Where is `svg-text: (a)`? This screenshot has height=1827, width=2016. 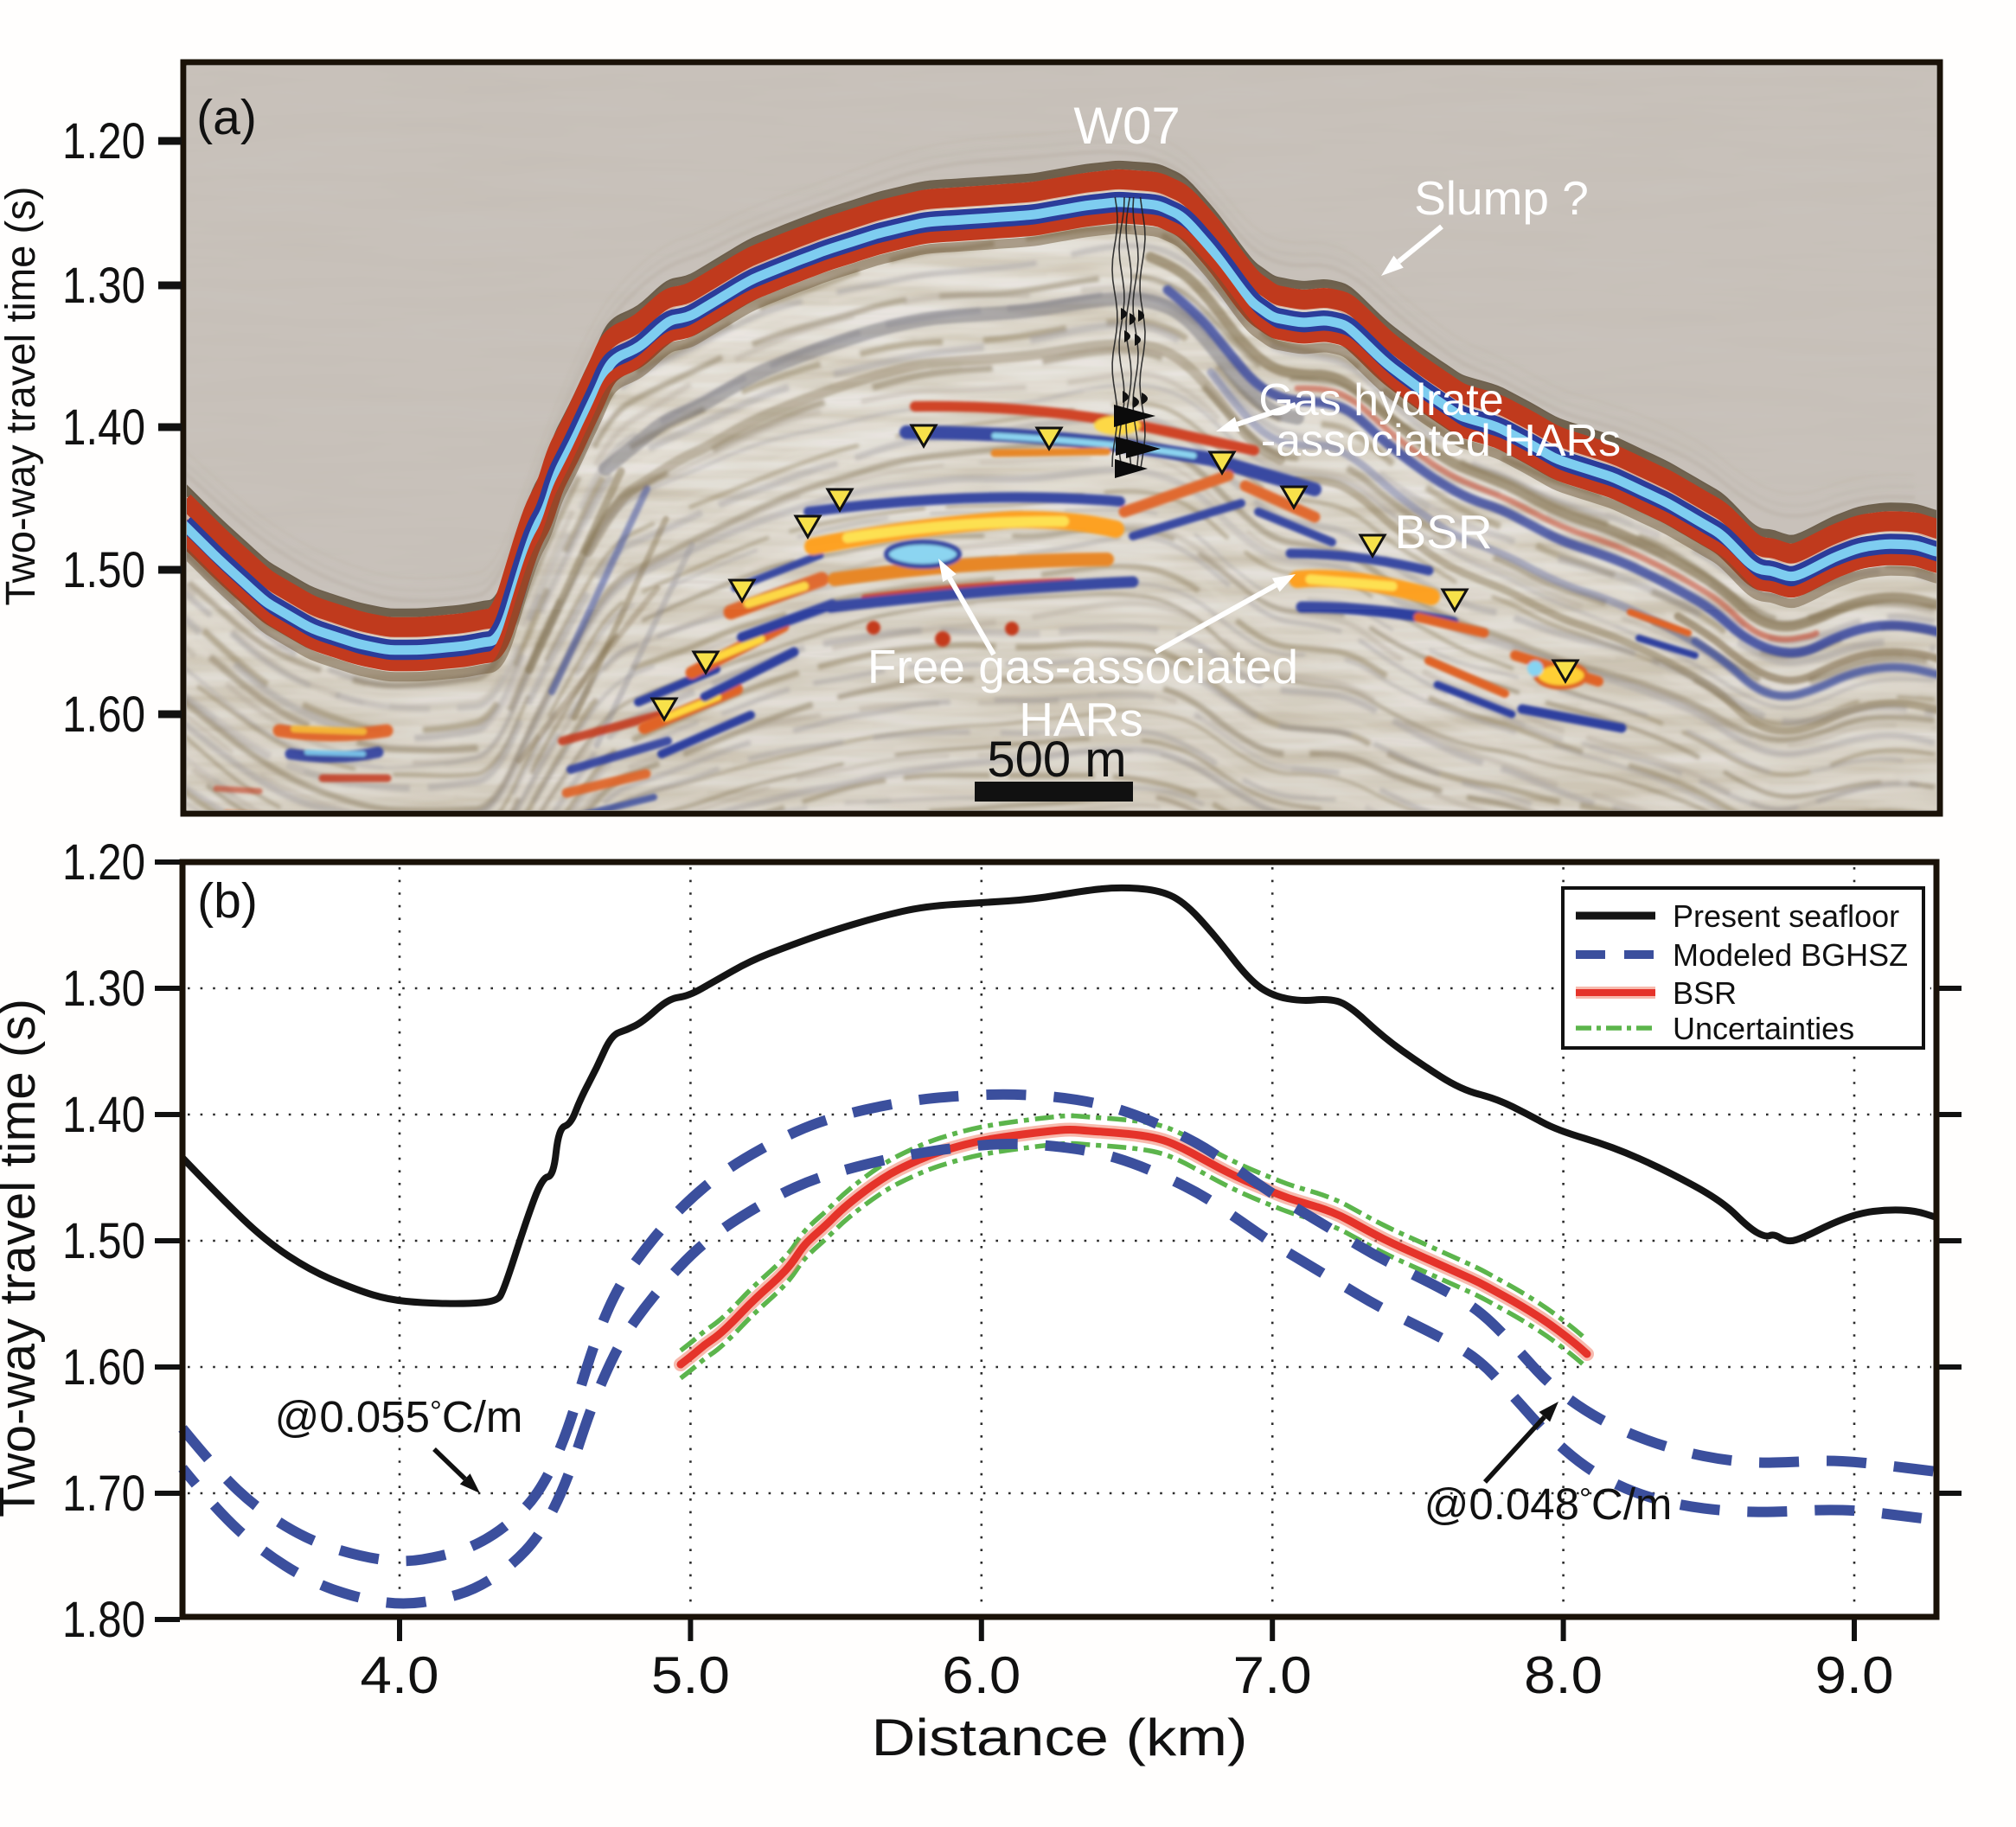
svg-text: (a) is located at coordinates (226, 117).